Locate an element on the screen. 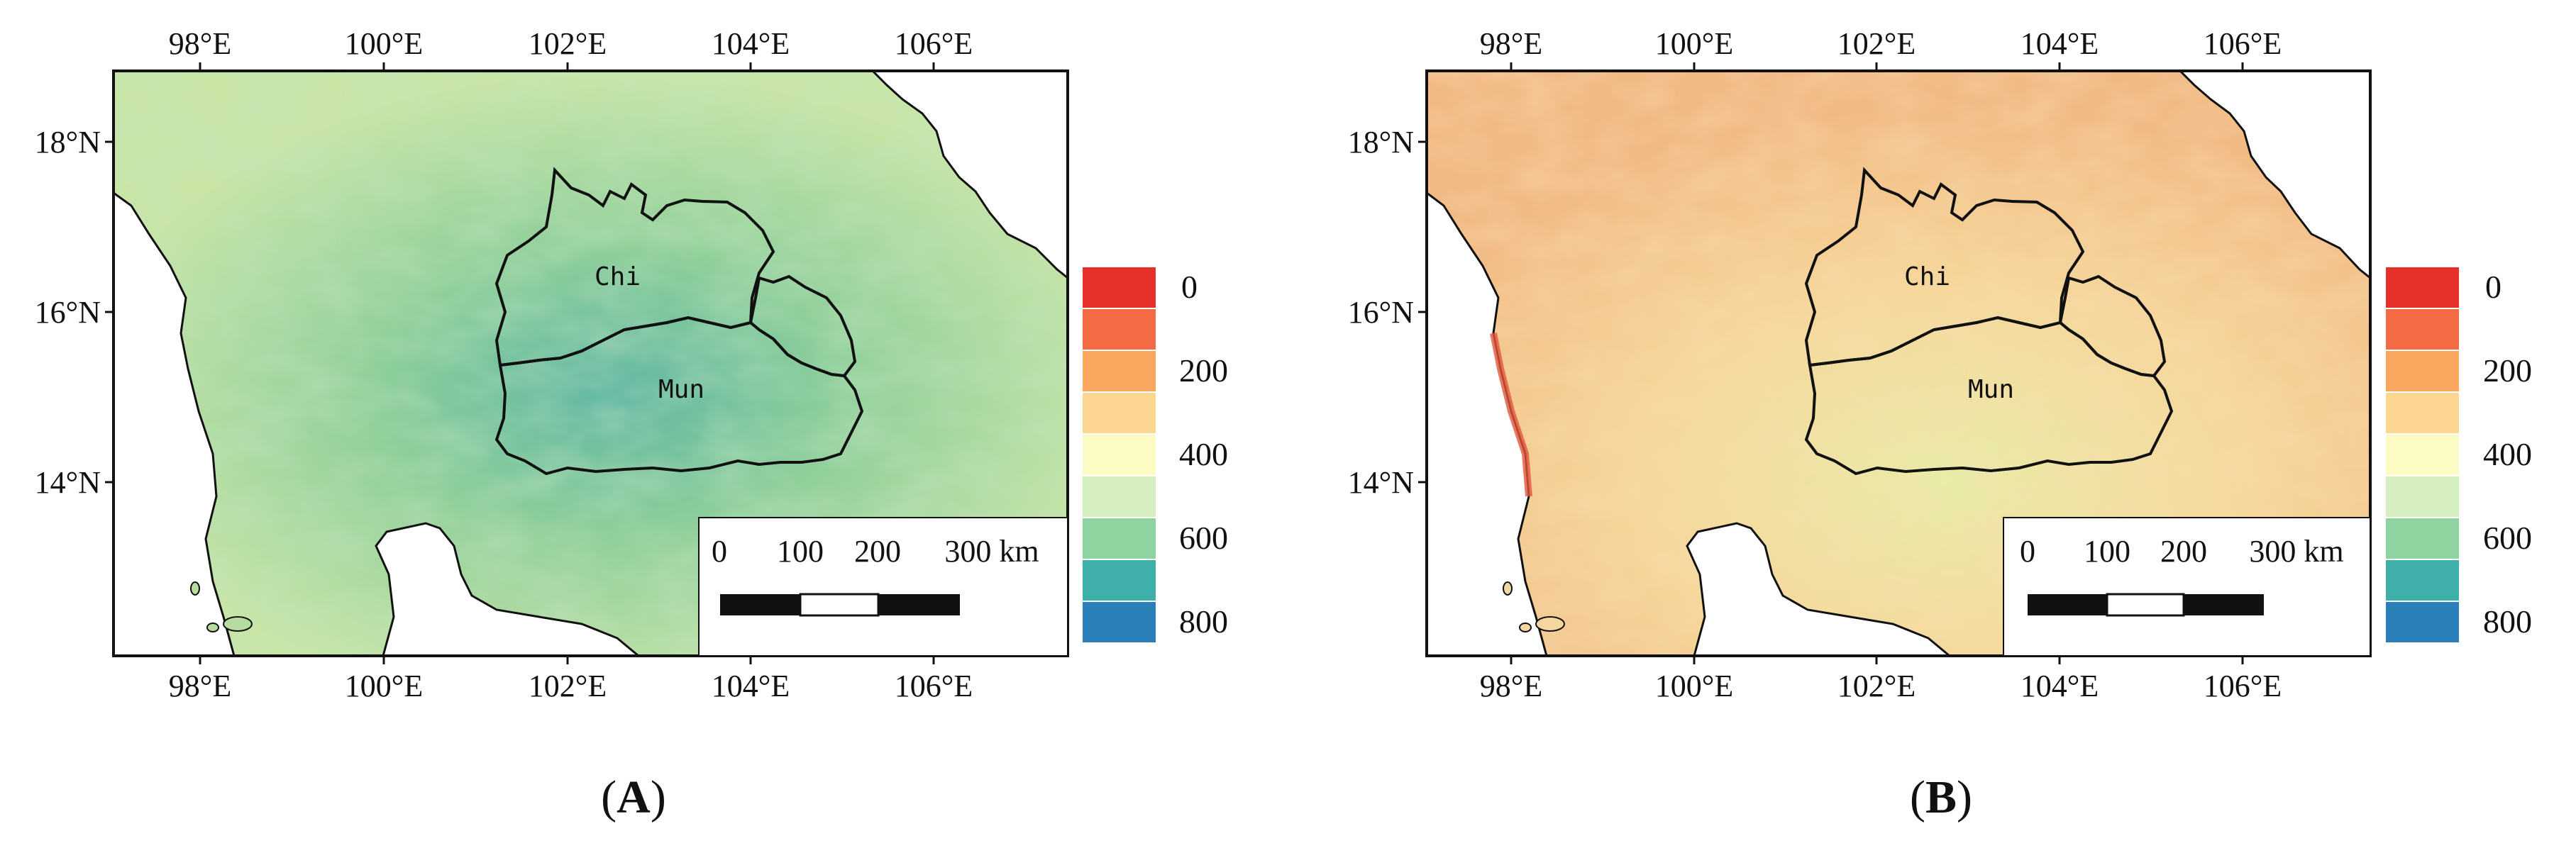 This screenshot has height=848, width=2576. legend-label-b-400: 400 is located at coordinates (2507, 454).